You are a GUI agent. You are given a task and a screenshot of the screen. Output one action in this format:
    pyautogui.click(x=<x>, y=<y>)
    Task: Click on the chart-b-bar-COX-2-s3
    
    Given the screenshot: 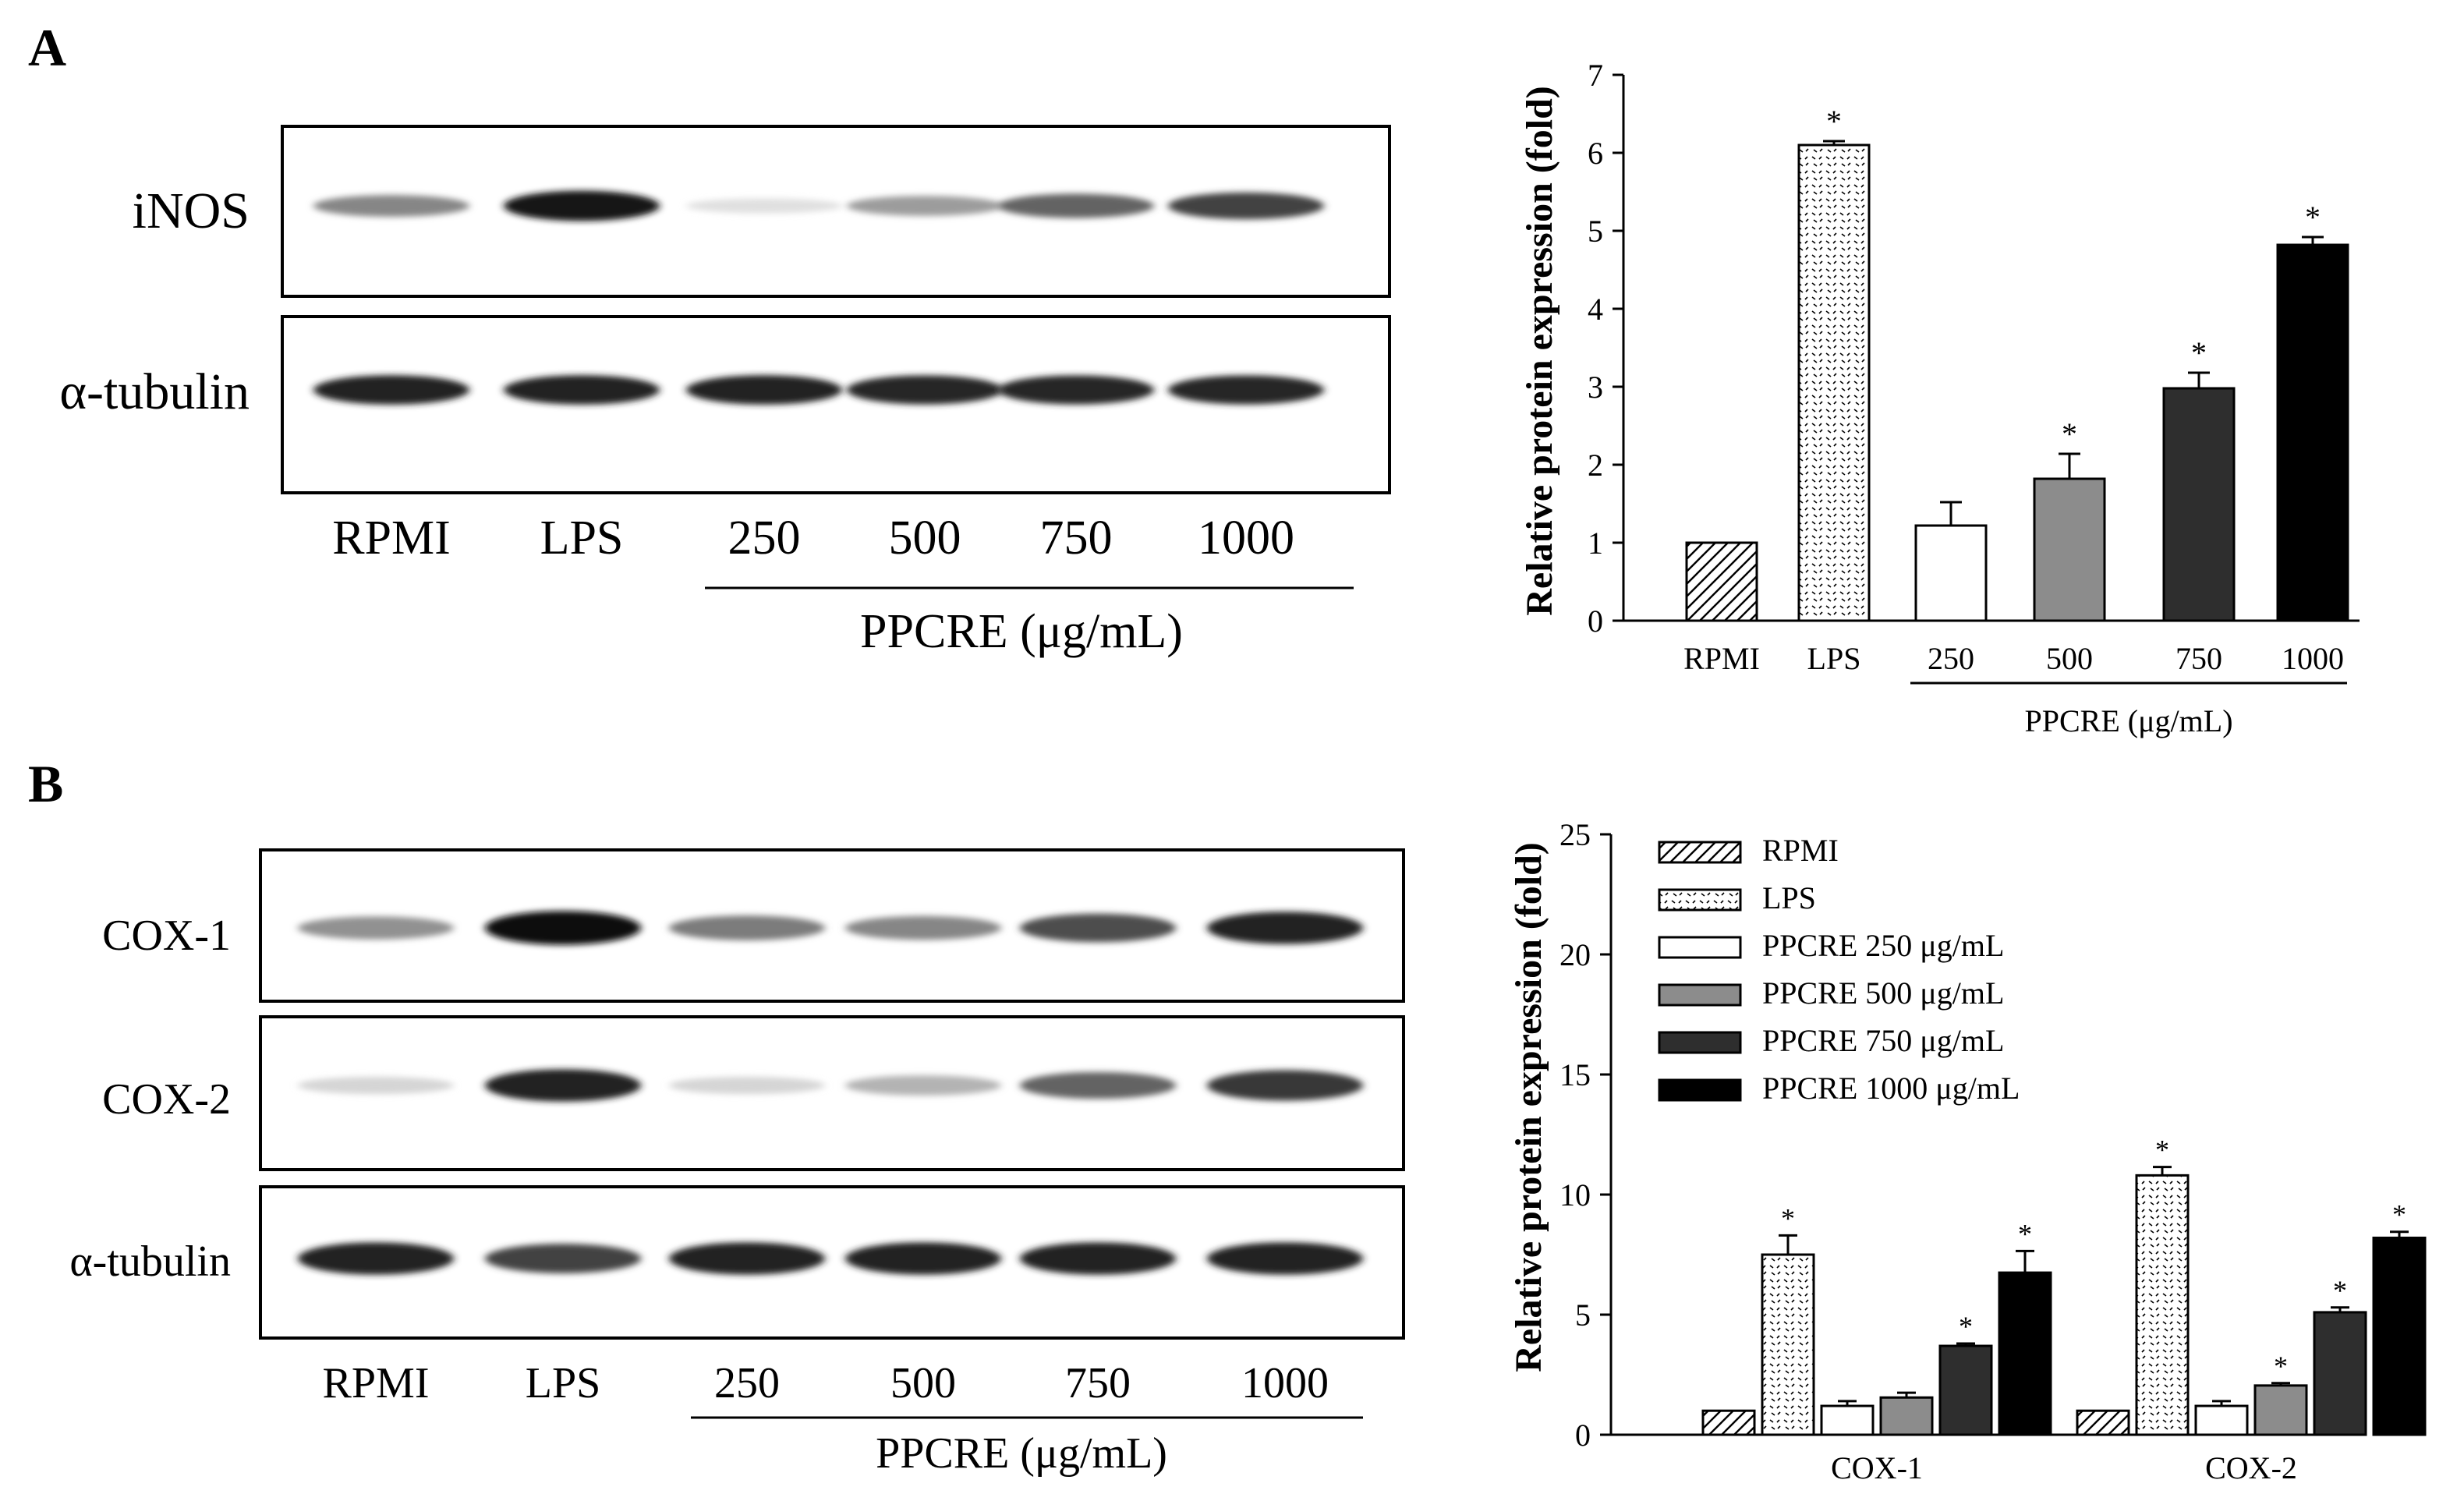 What is the action you would take?
    pyautogui.click(x=2222, y=1420)
    